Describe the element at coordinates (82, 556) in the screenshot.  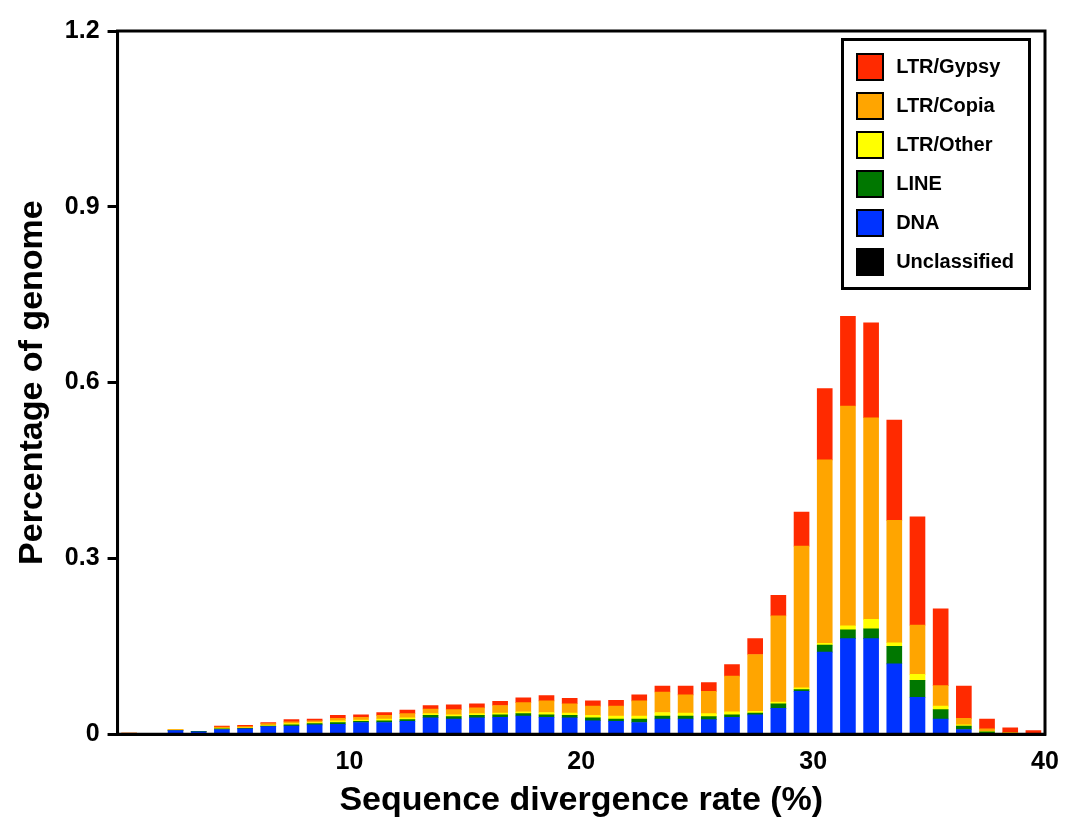
I see `y-tick-label: 0.3` at that location.